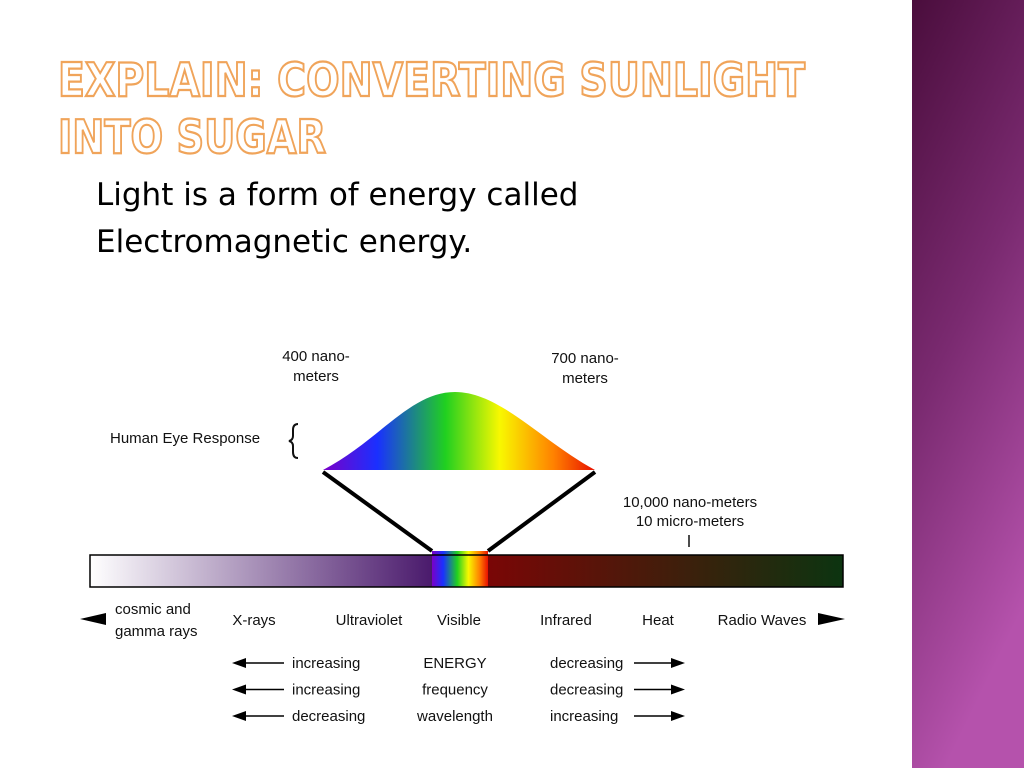 This screenshot has height=768, width=1024. I want to click on region-label: Ultraviolet, so click(370, 620).